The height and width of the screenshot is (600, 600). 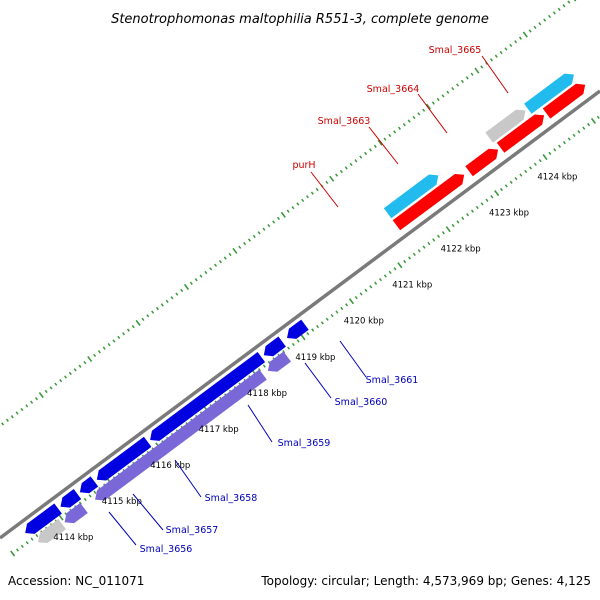 What do you see at coordinates (469, 69) in the screenshot?
I see `gene-label-smal-3665: Smal_3665` at bounding box center [469, 69].